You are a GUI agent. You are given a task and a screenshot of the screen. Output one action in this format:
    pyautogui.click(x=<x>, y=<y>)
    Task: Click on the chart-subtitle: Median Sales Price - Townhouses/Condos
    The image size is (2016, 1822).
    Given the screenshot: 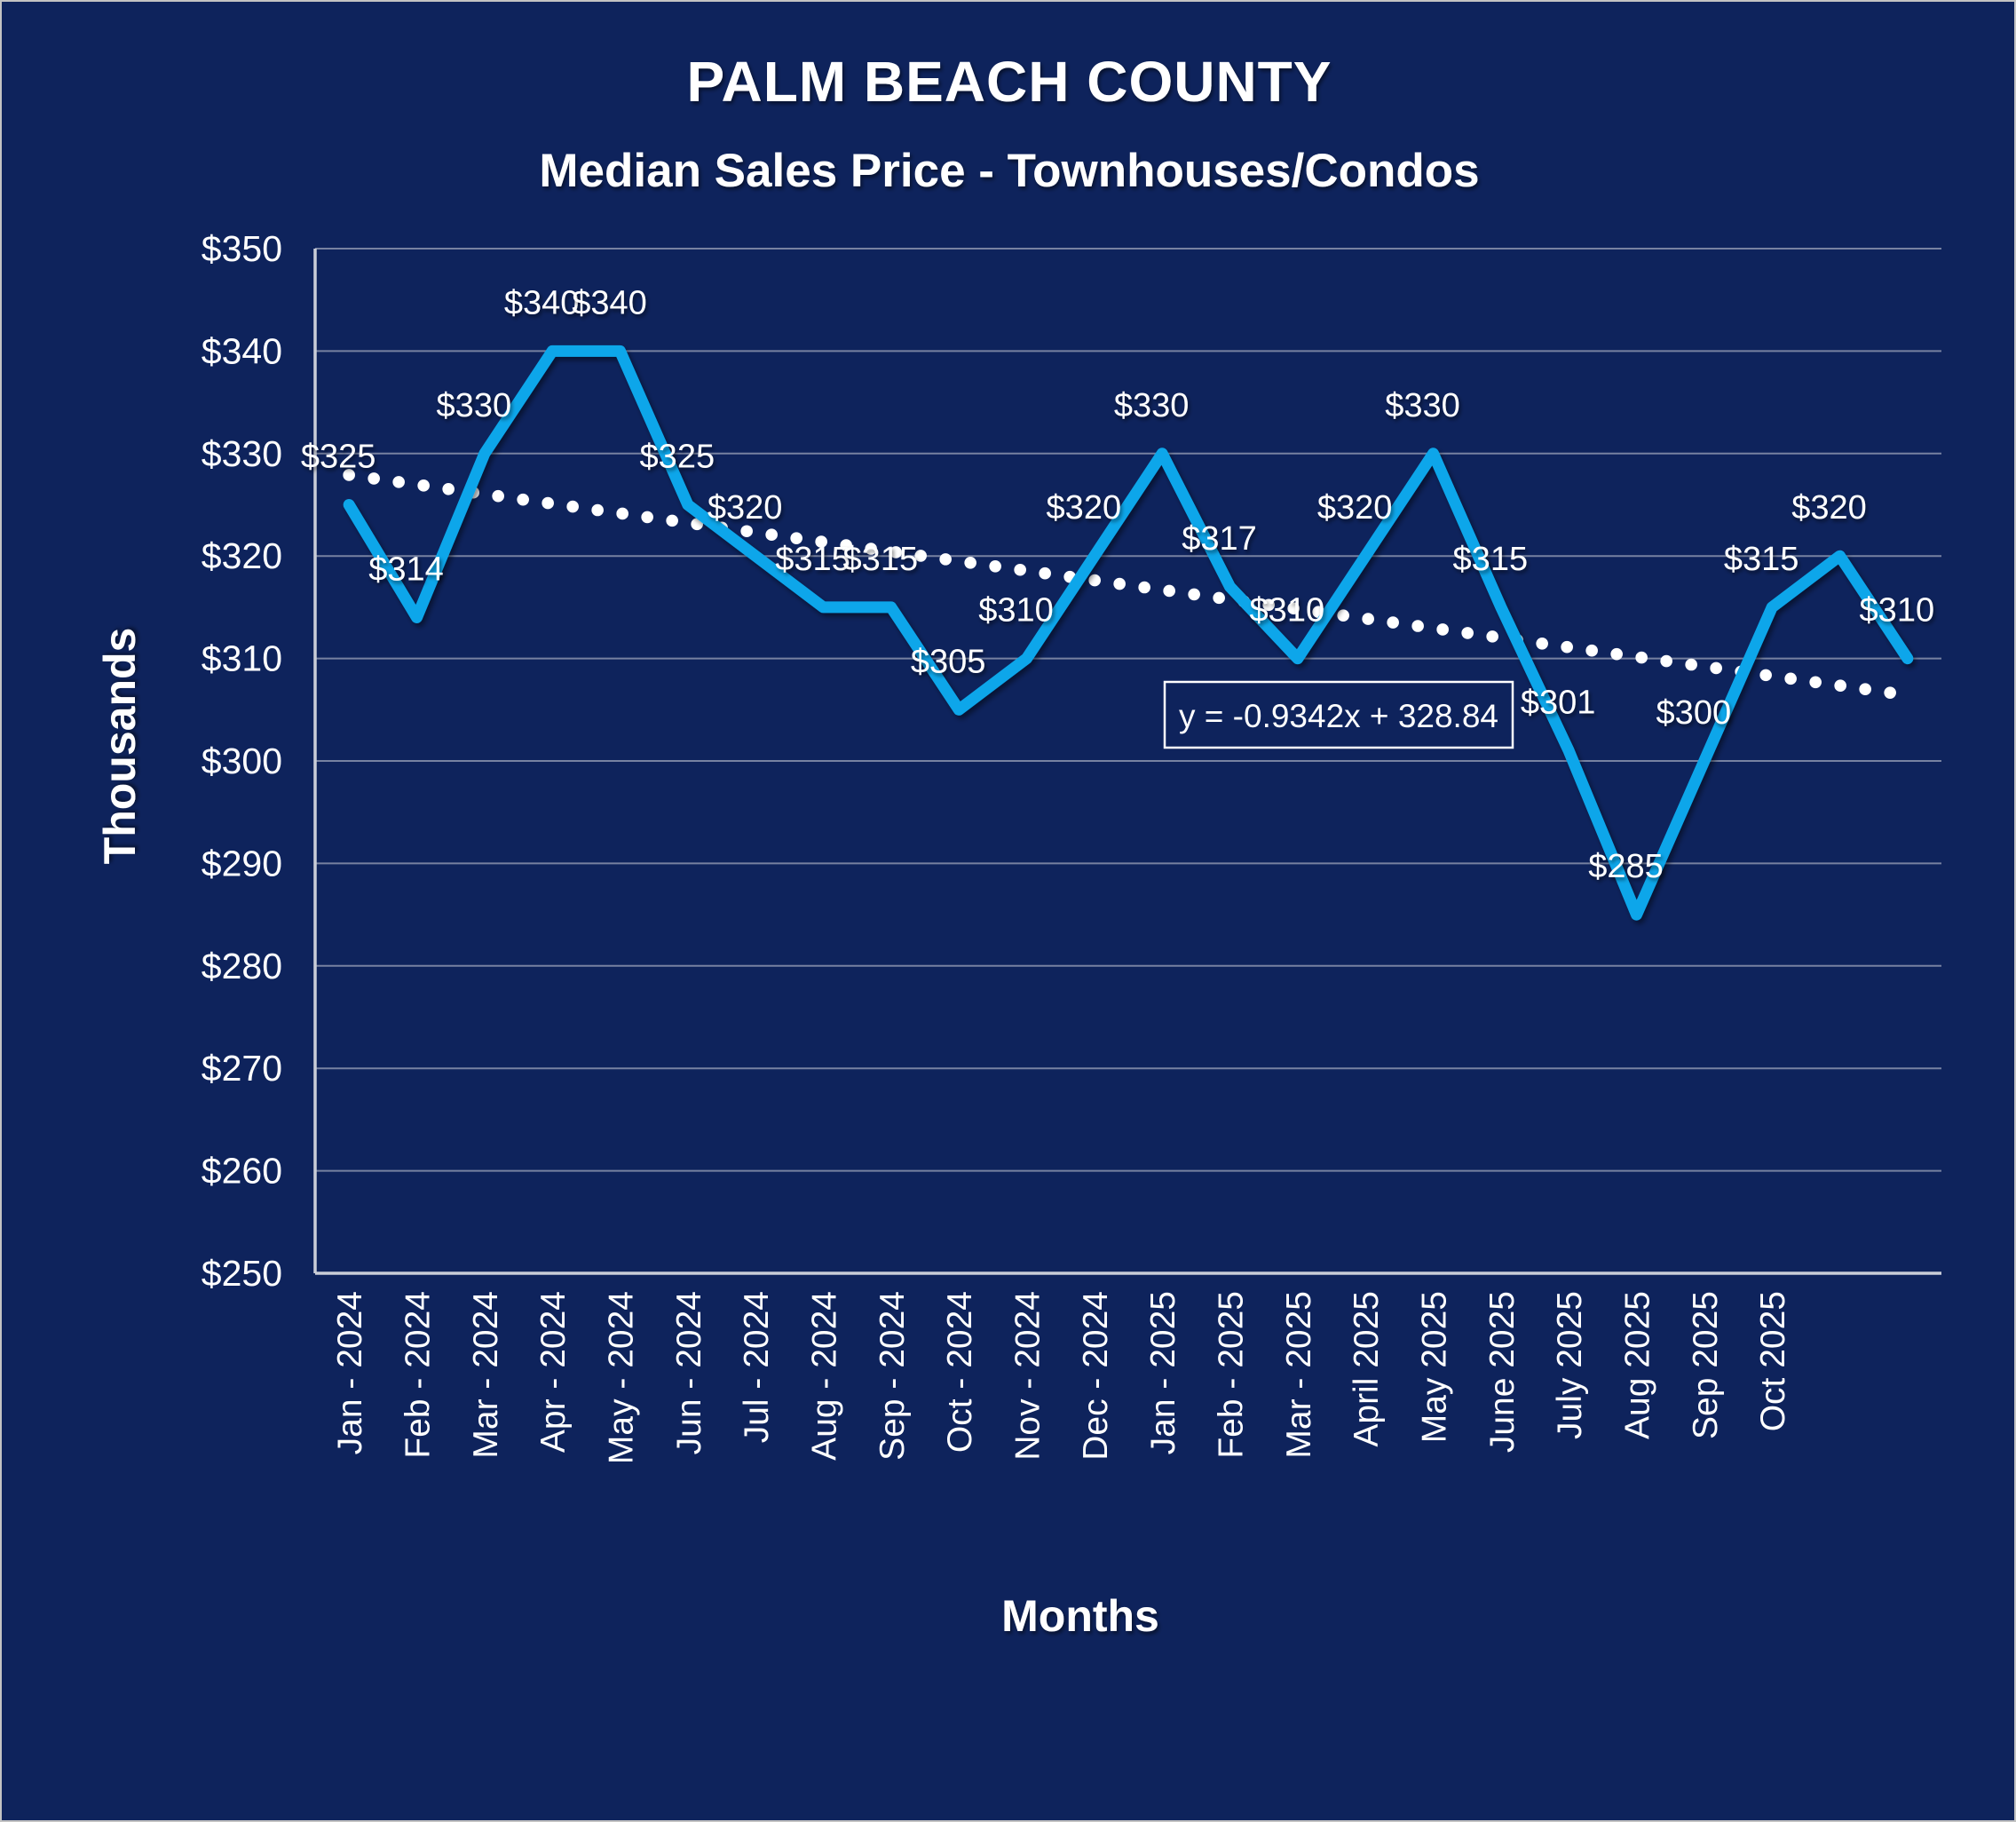 What is the action you would take?
    pyautogui.click(x=1009, y=171)
    